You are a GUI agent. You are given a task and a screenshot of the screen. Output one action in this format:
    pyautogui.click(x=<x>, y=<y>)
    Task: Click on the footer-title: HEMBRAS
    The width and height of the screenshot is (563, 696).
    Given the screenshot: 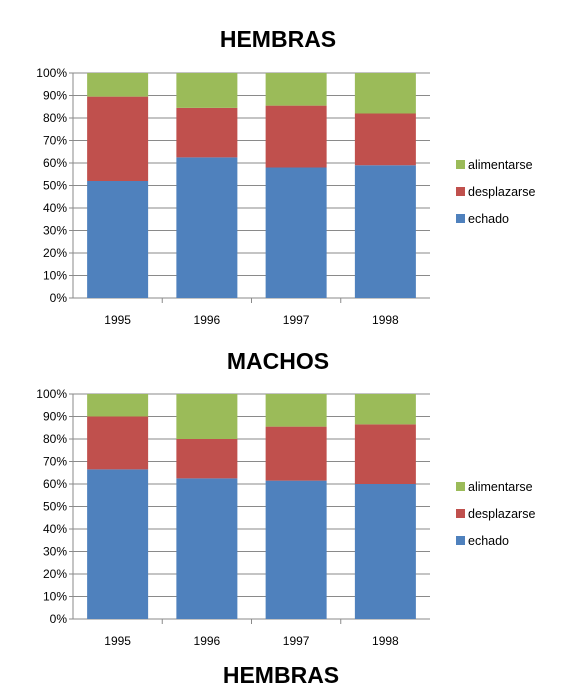 What is the action you would take?
    pyautogui.click(x=281, y=675)
    